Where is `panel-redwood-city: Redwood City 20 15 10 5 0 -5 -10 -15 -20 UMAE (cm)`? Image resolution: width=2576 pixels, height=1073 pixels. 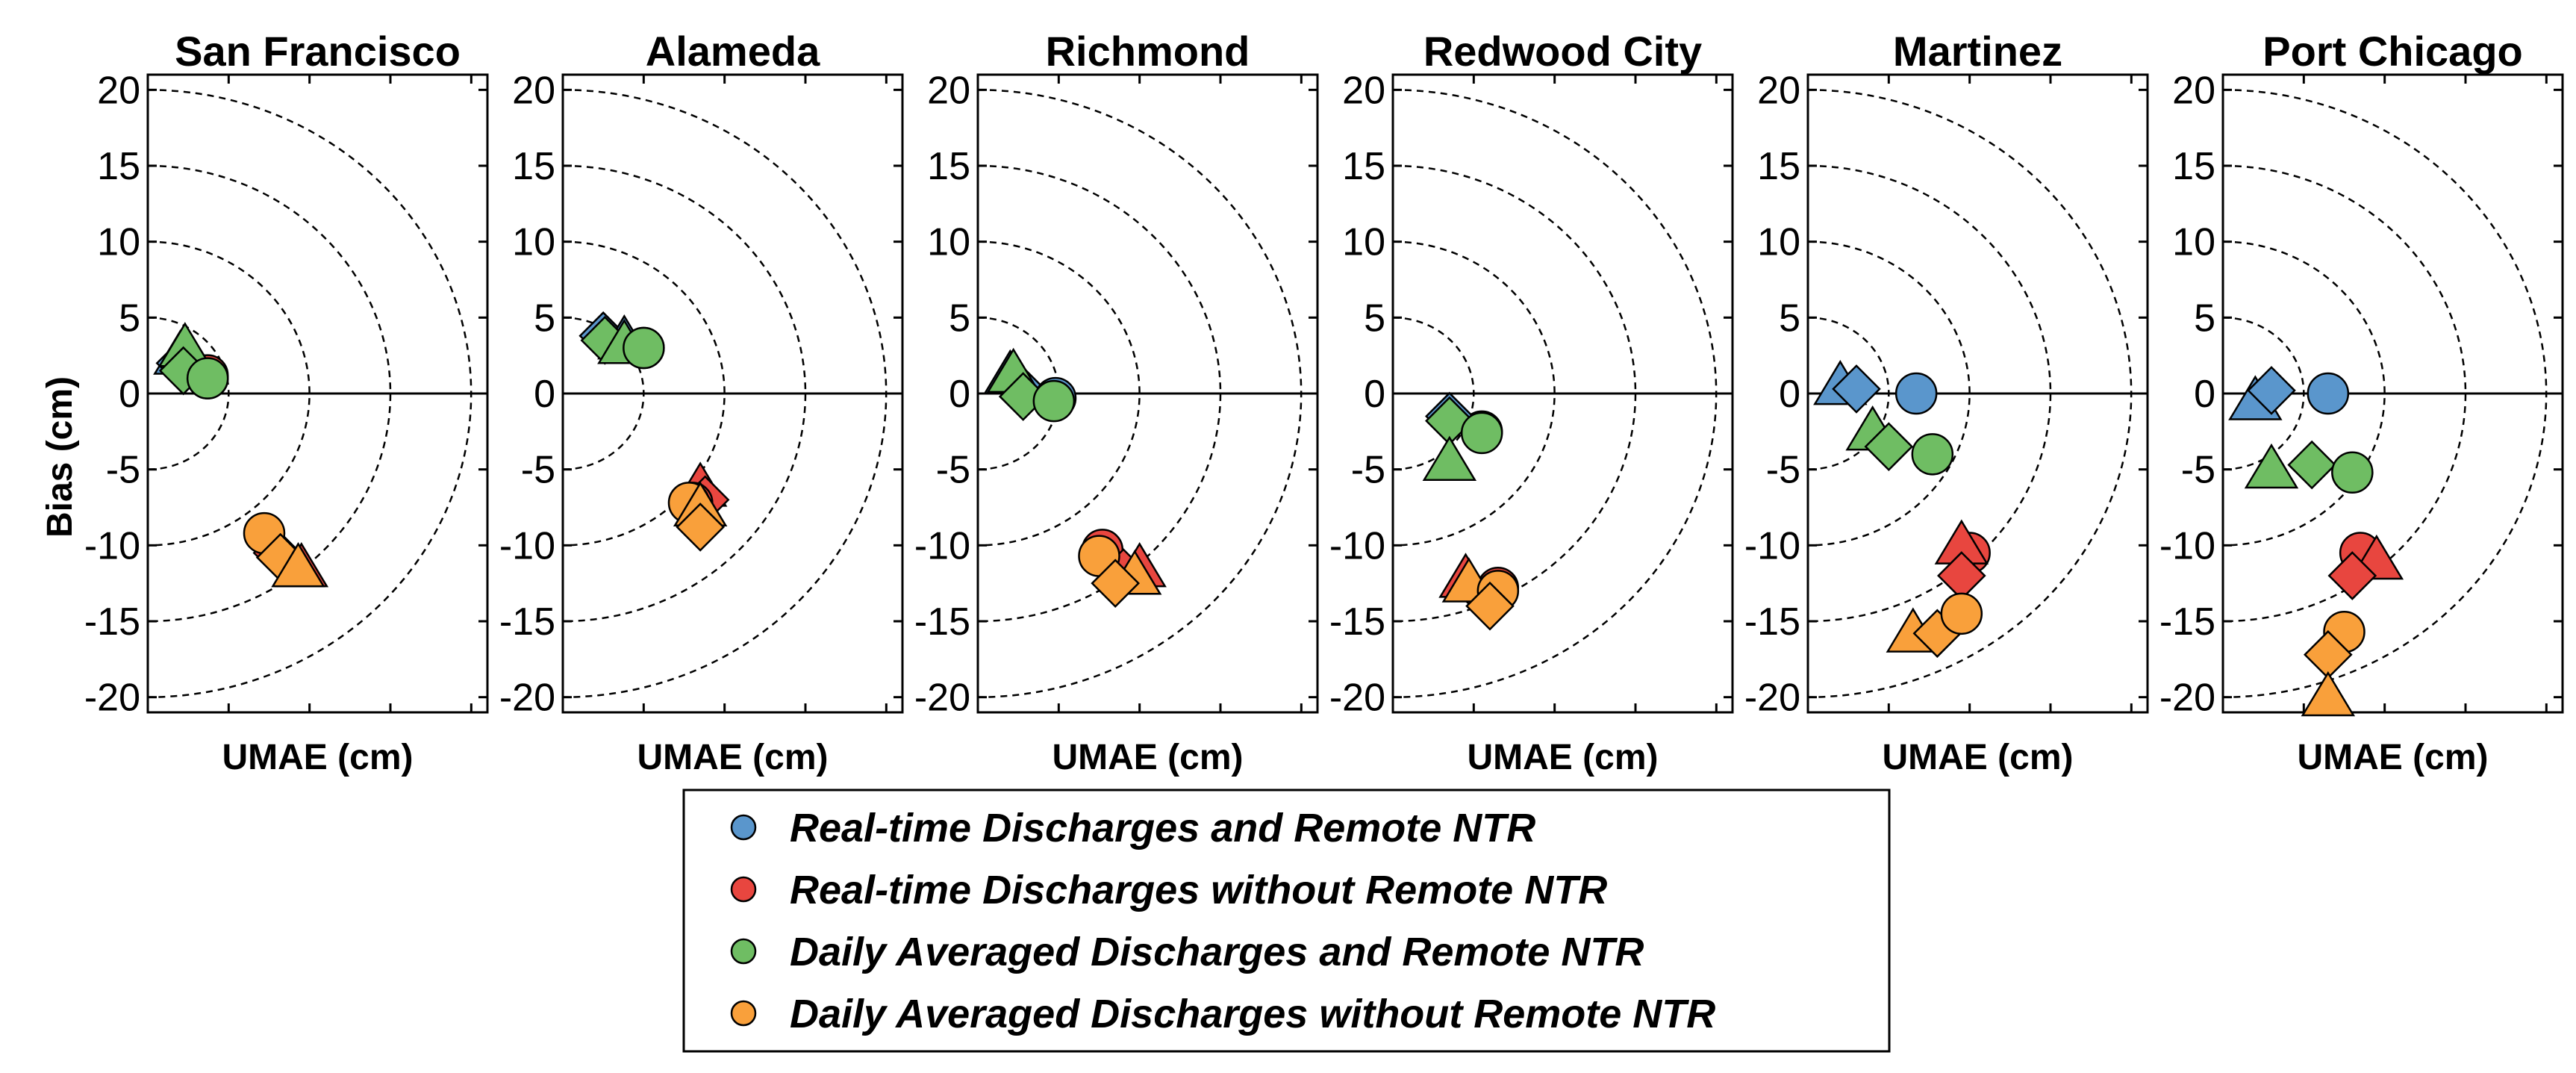
panel-redwood-city: Redwood City 20 15 10 5 0 -5 -10 -15 -20 UMAE (cm) is located at coordinates (1531, 402).